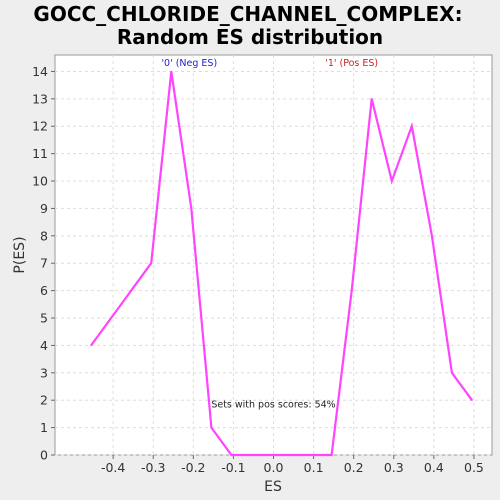  Describe the element at coordinates (273, 404) in the screenshot. I see `annotation-2: Sets with pos scores: 54%` at that location.